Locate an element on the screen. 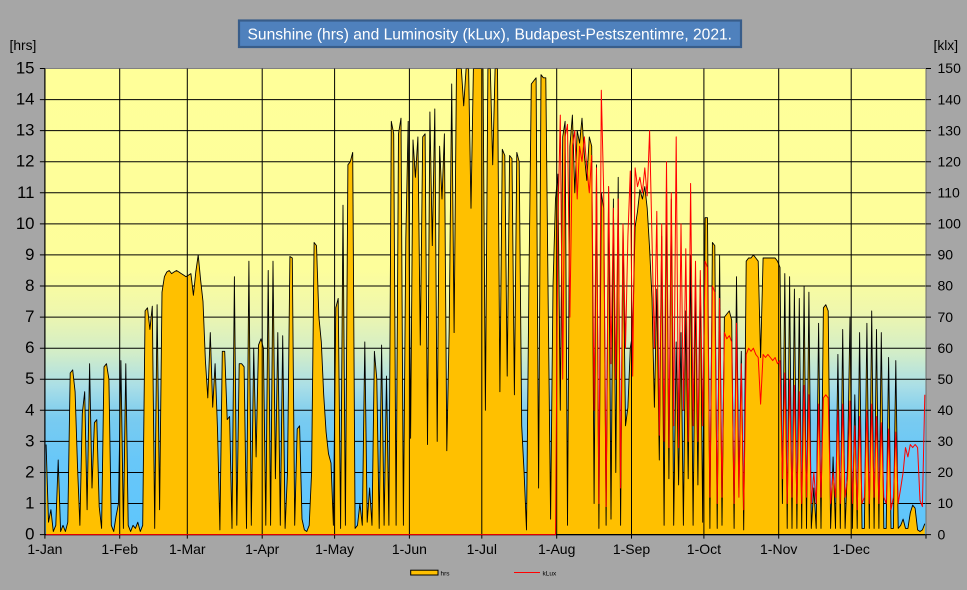 The image size is (967, 590). svg-text: 7 is located at coordinates (29, 316).